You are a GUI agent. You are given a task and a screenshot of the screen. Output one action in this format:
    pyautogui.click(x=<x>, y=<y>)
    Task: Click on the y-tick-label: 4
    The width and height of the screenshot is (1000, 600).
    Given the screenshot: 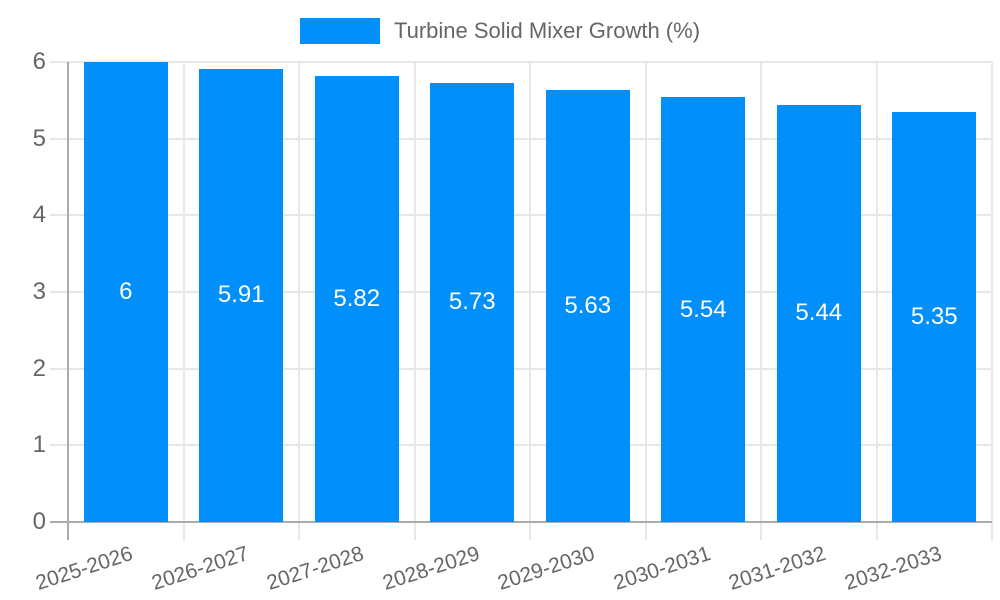 What is the action you would take?
    pyautogui.click(x=39, y=215)
    